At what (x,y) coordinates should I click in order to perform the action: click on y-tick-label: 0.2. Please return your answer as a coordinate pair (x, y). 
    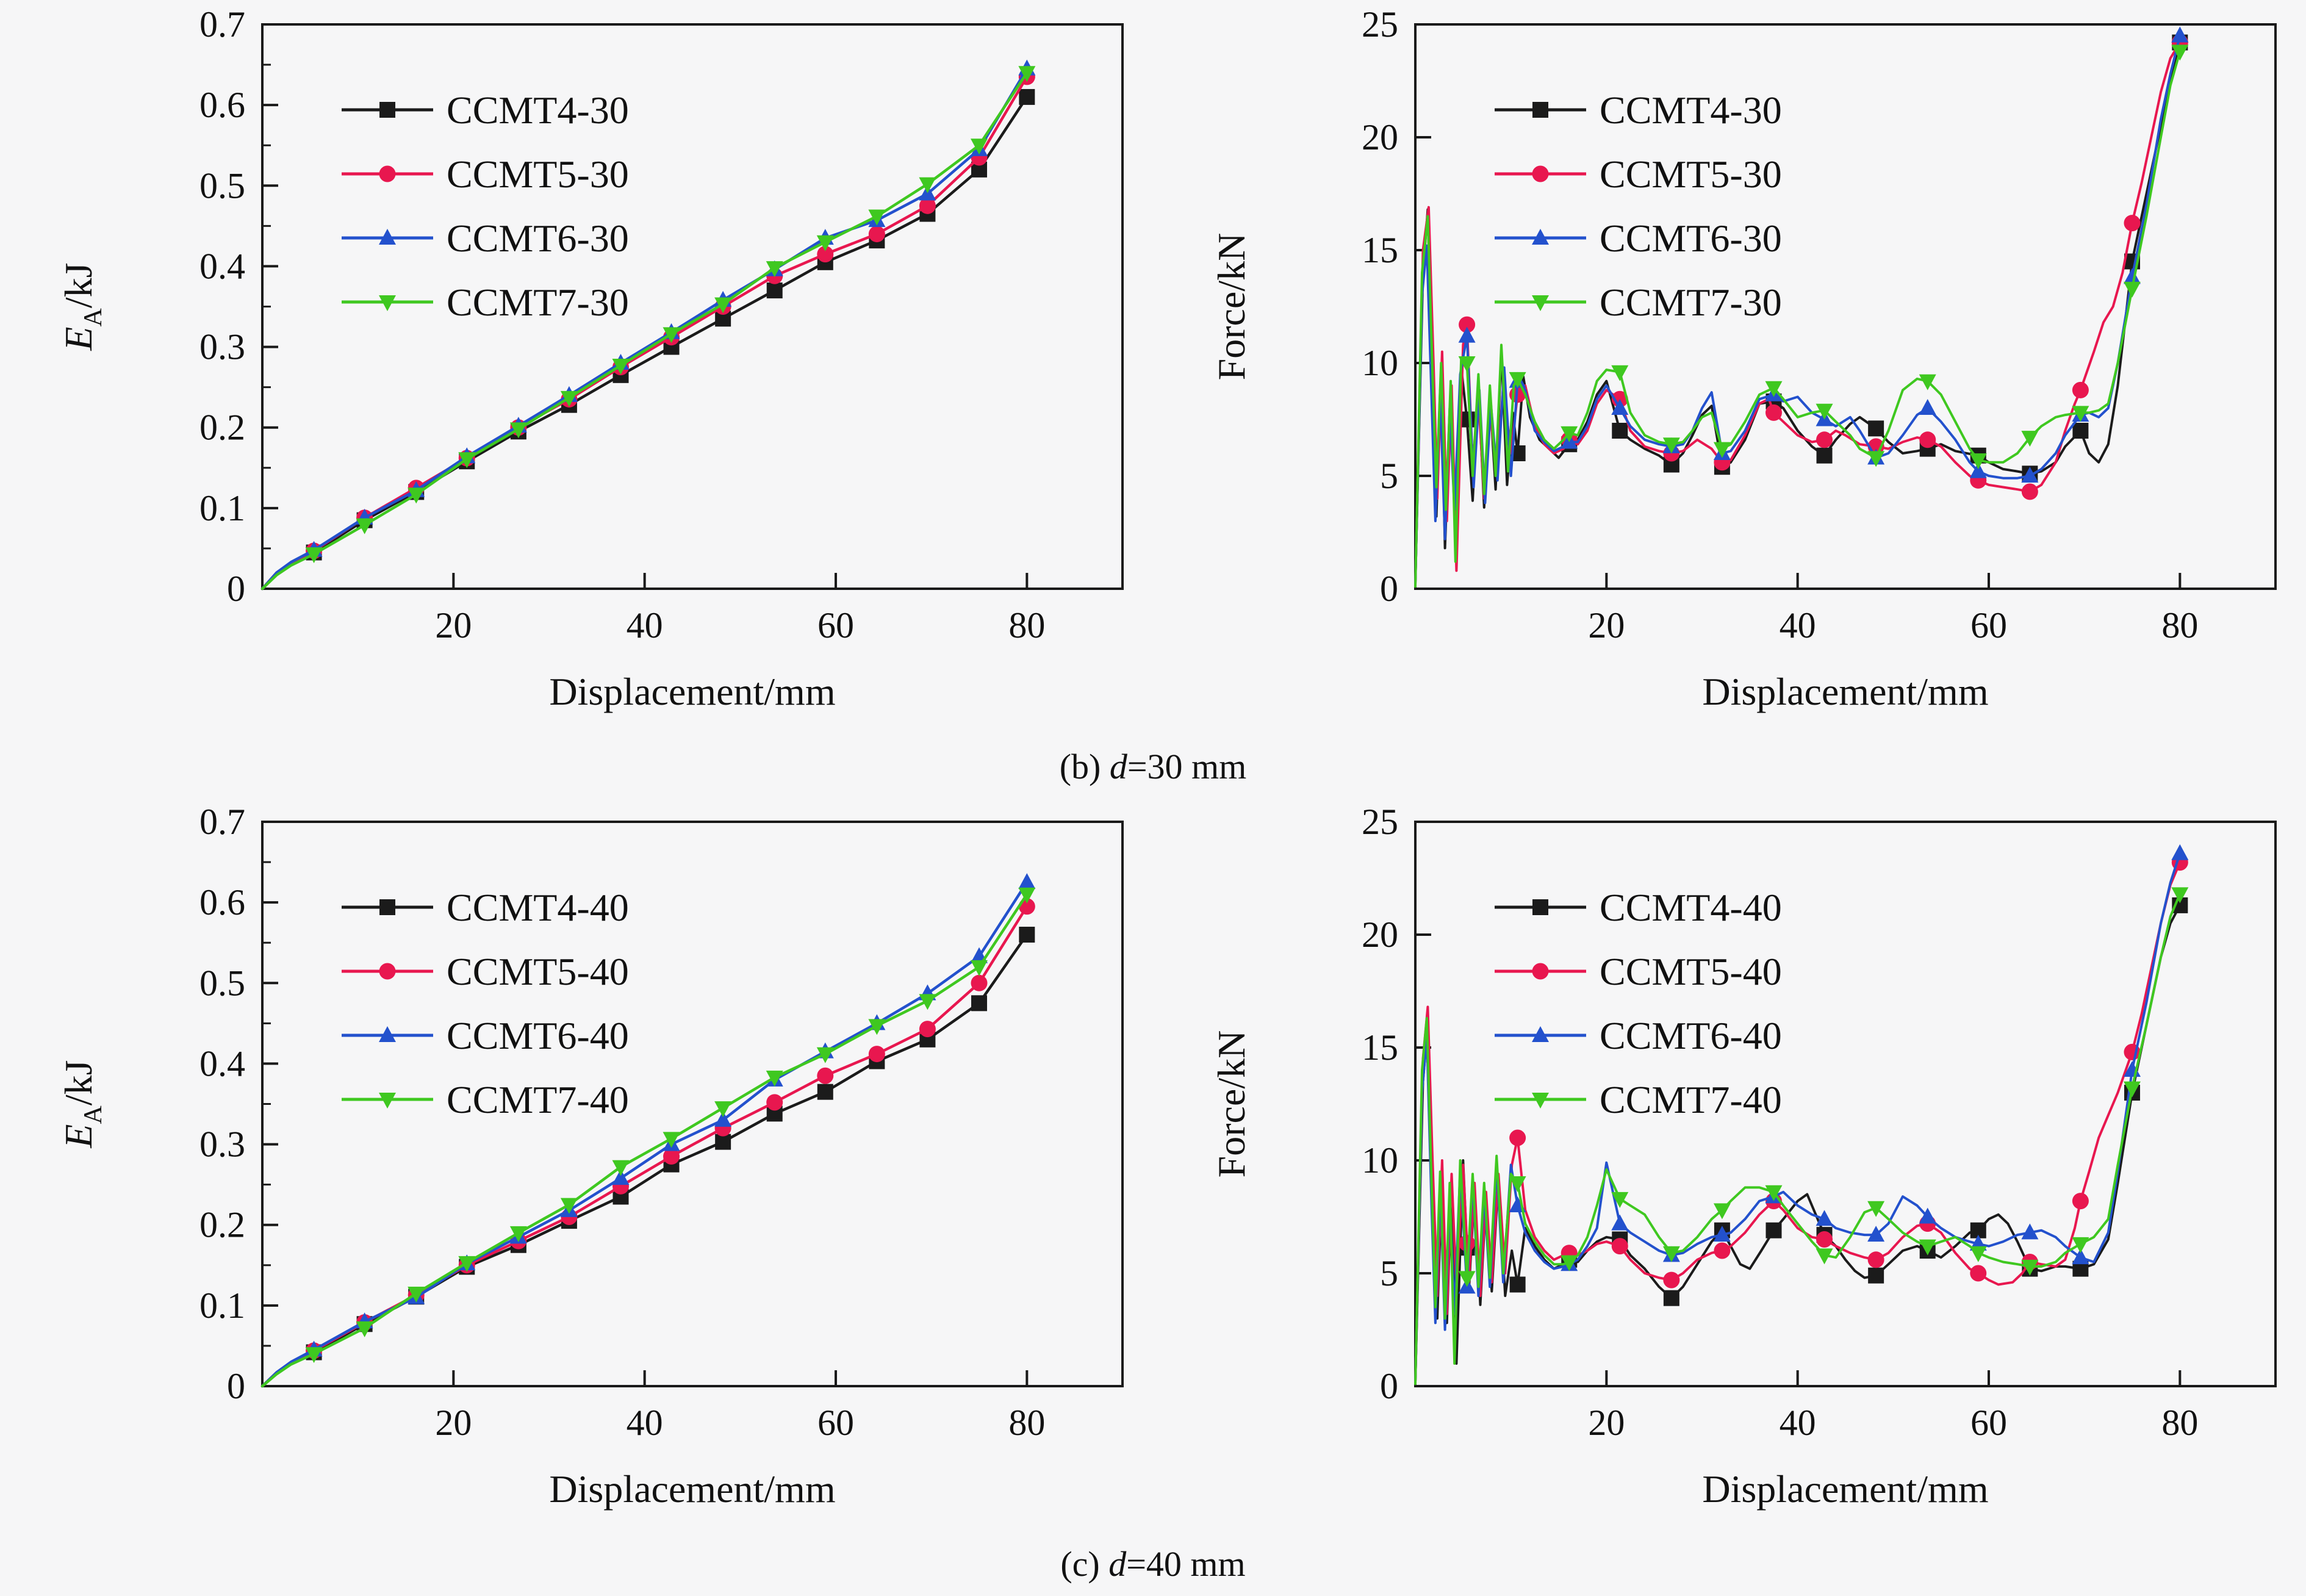
    Looking at the image, I should click on (222, 428).